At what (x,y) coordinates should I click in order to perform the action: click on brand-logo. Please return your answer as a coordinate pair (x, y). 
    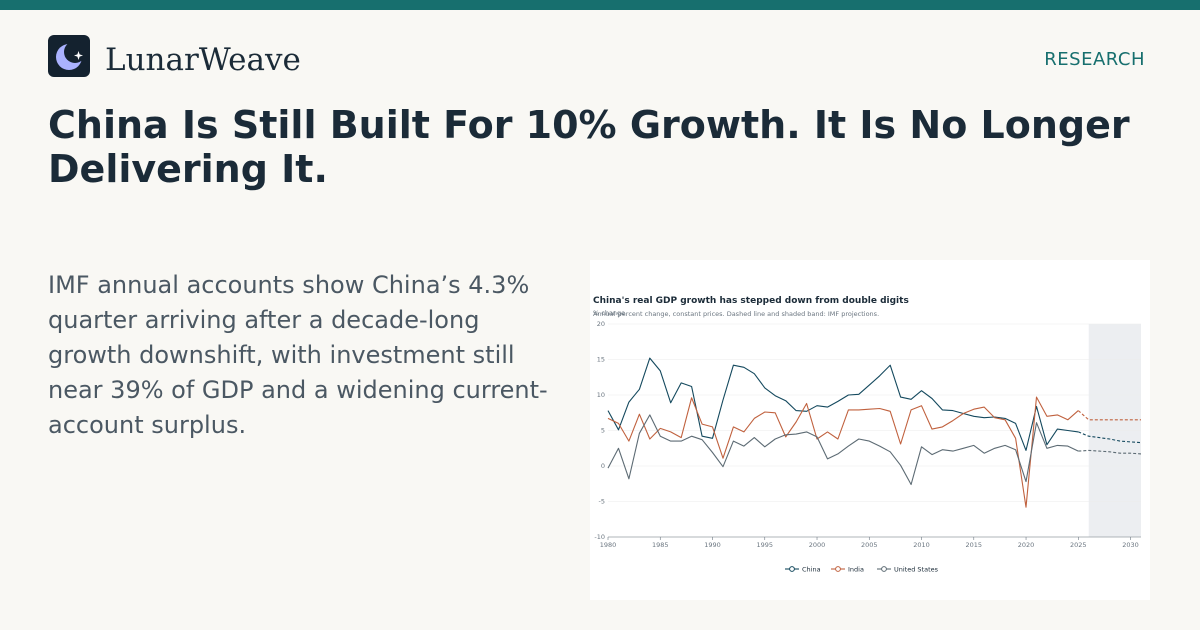
    Looking at the image, I should click on (69, 56).